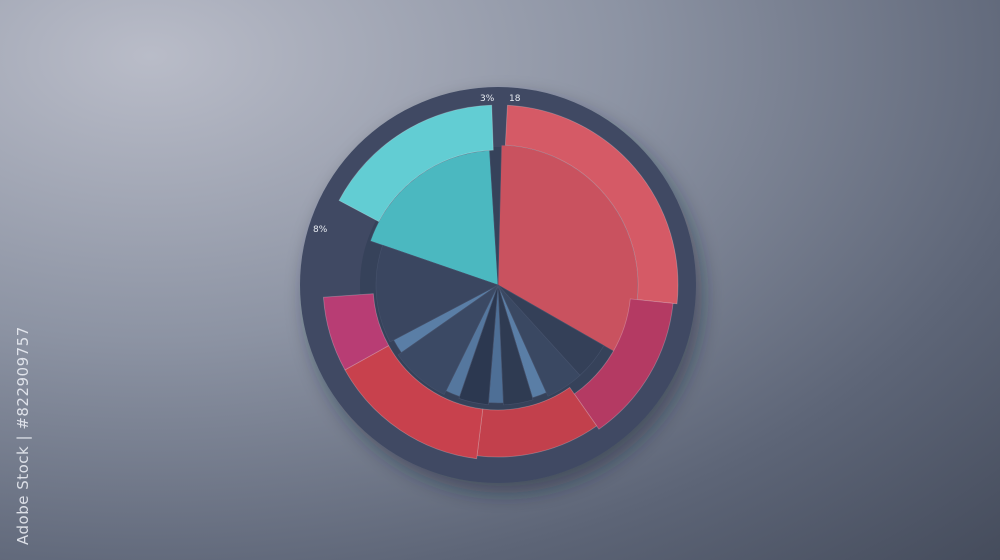 Image resolution: width=1000 pixels, height=560 pixels. Describe the element at coordinates (487, 99) in the screenshot. I see `label-top-left: 3%` at that location.